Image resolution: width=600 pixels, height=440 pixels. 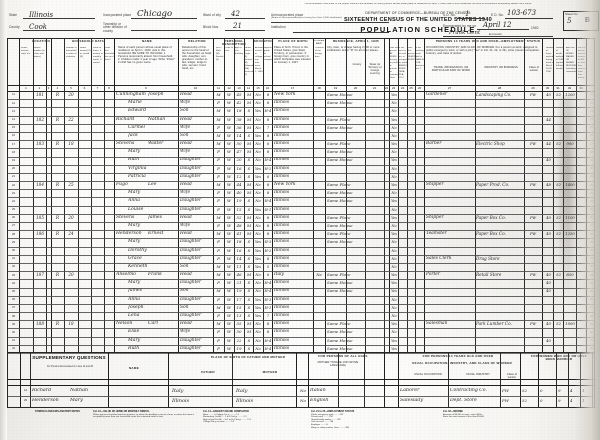 I want to click on cell-value: 184, so click(x=40, y=185).